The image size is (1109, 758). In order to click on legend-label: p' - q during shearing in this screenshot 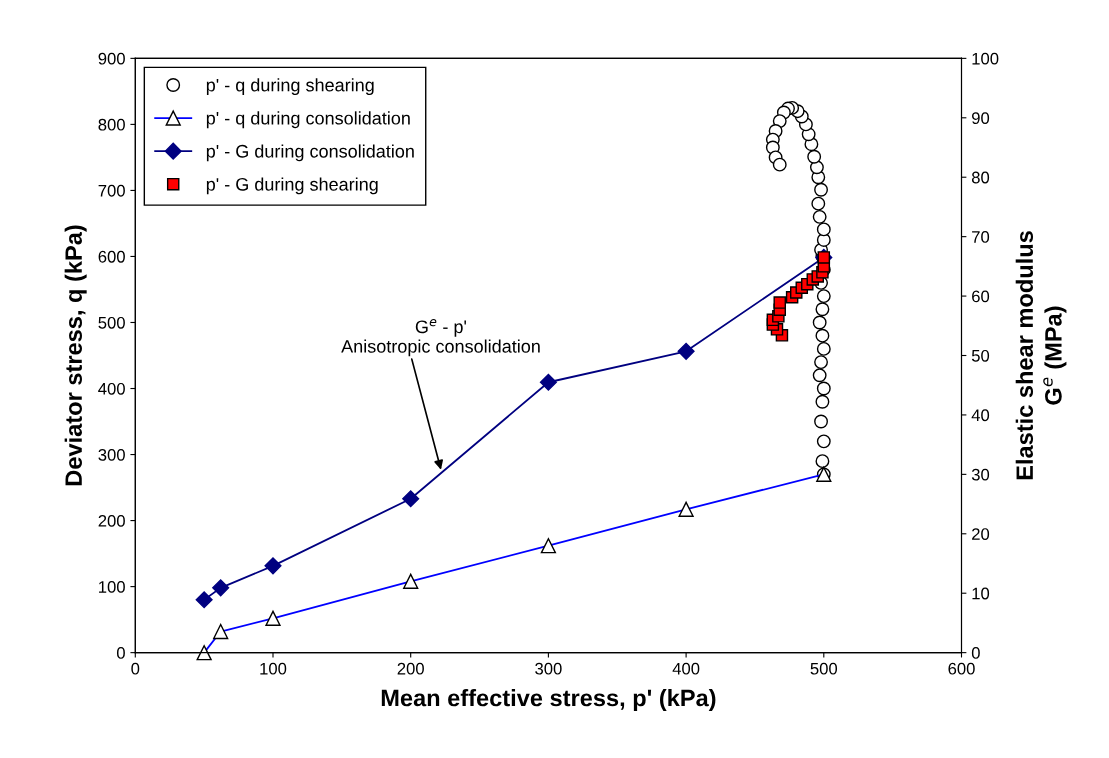, I will do `click(290, 87)`.